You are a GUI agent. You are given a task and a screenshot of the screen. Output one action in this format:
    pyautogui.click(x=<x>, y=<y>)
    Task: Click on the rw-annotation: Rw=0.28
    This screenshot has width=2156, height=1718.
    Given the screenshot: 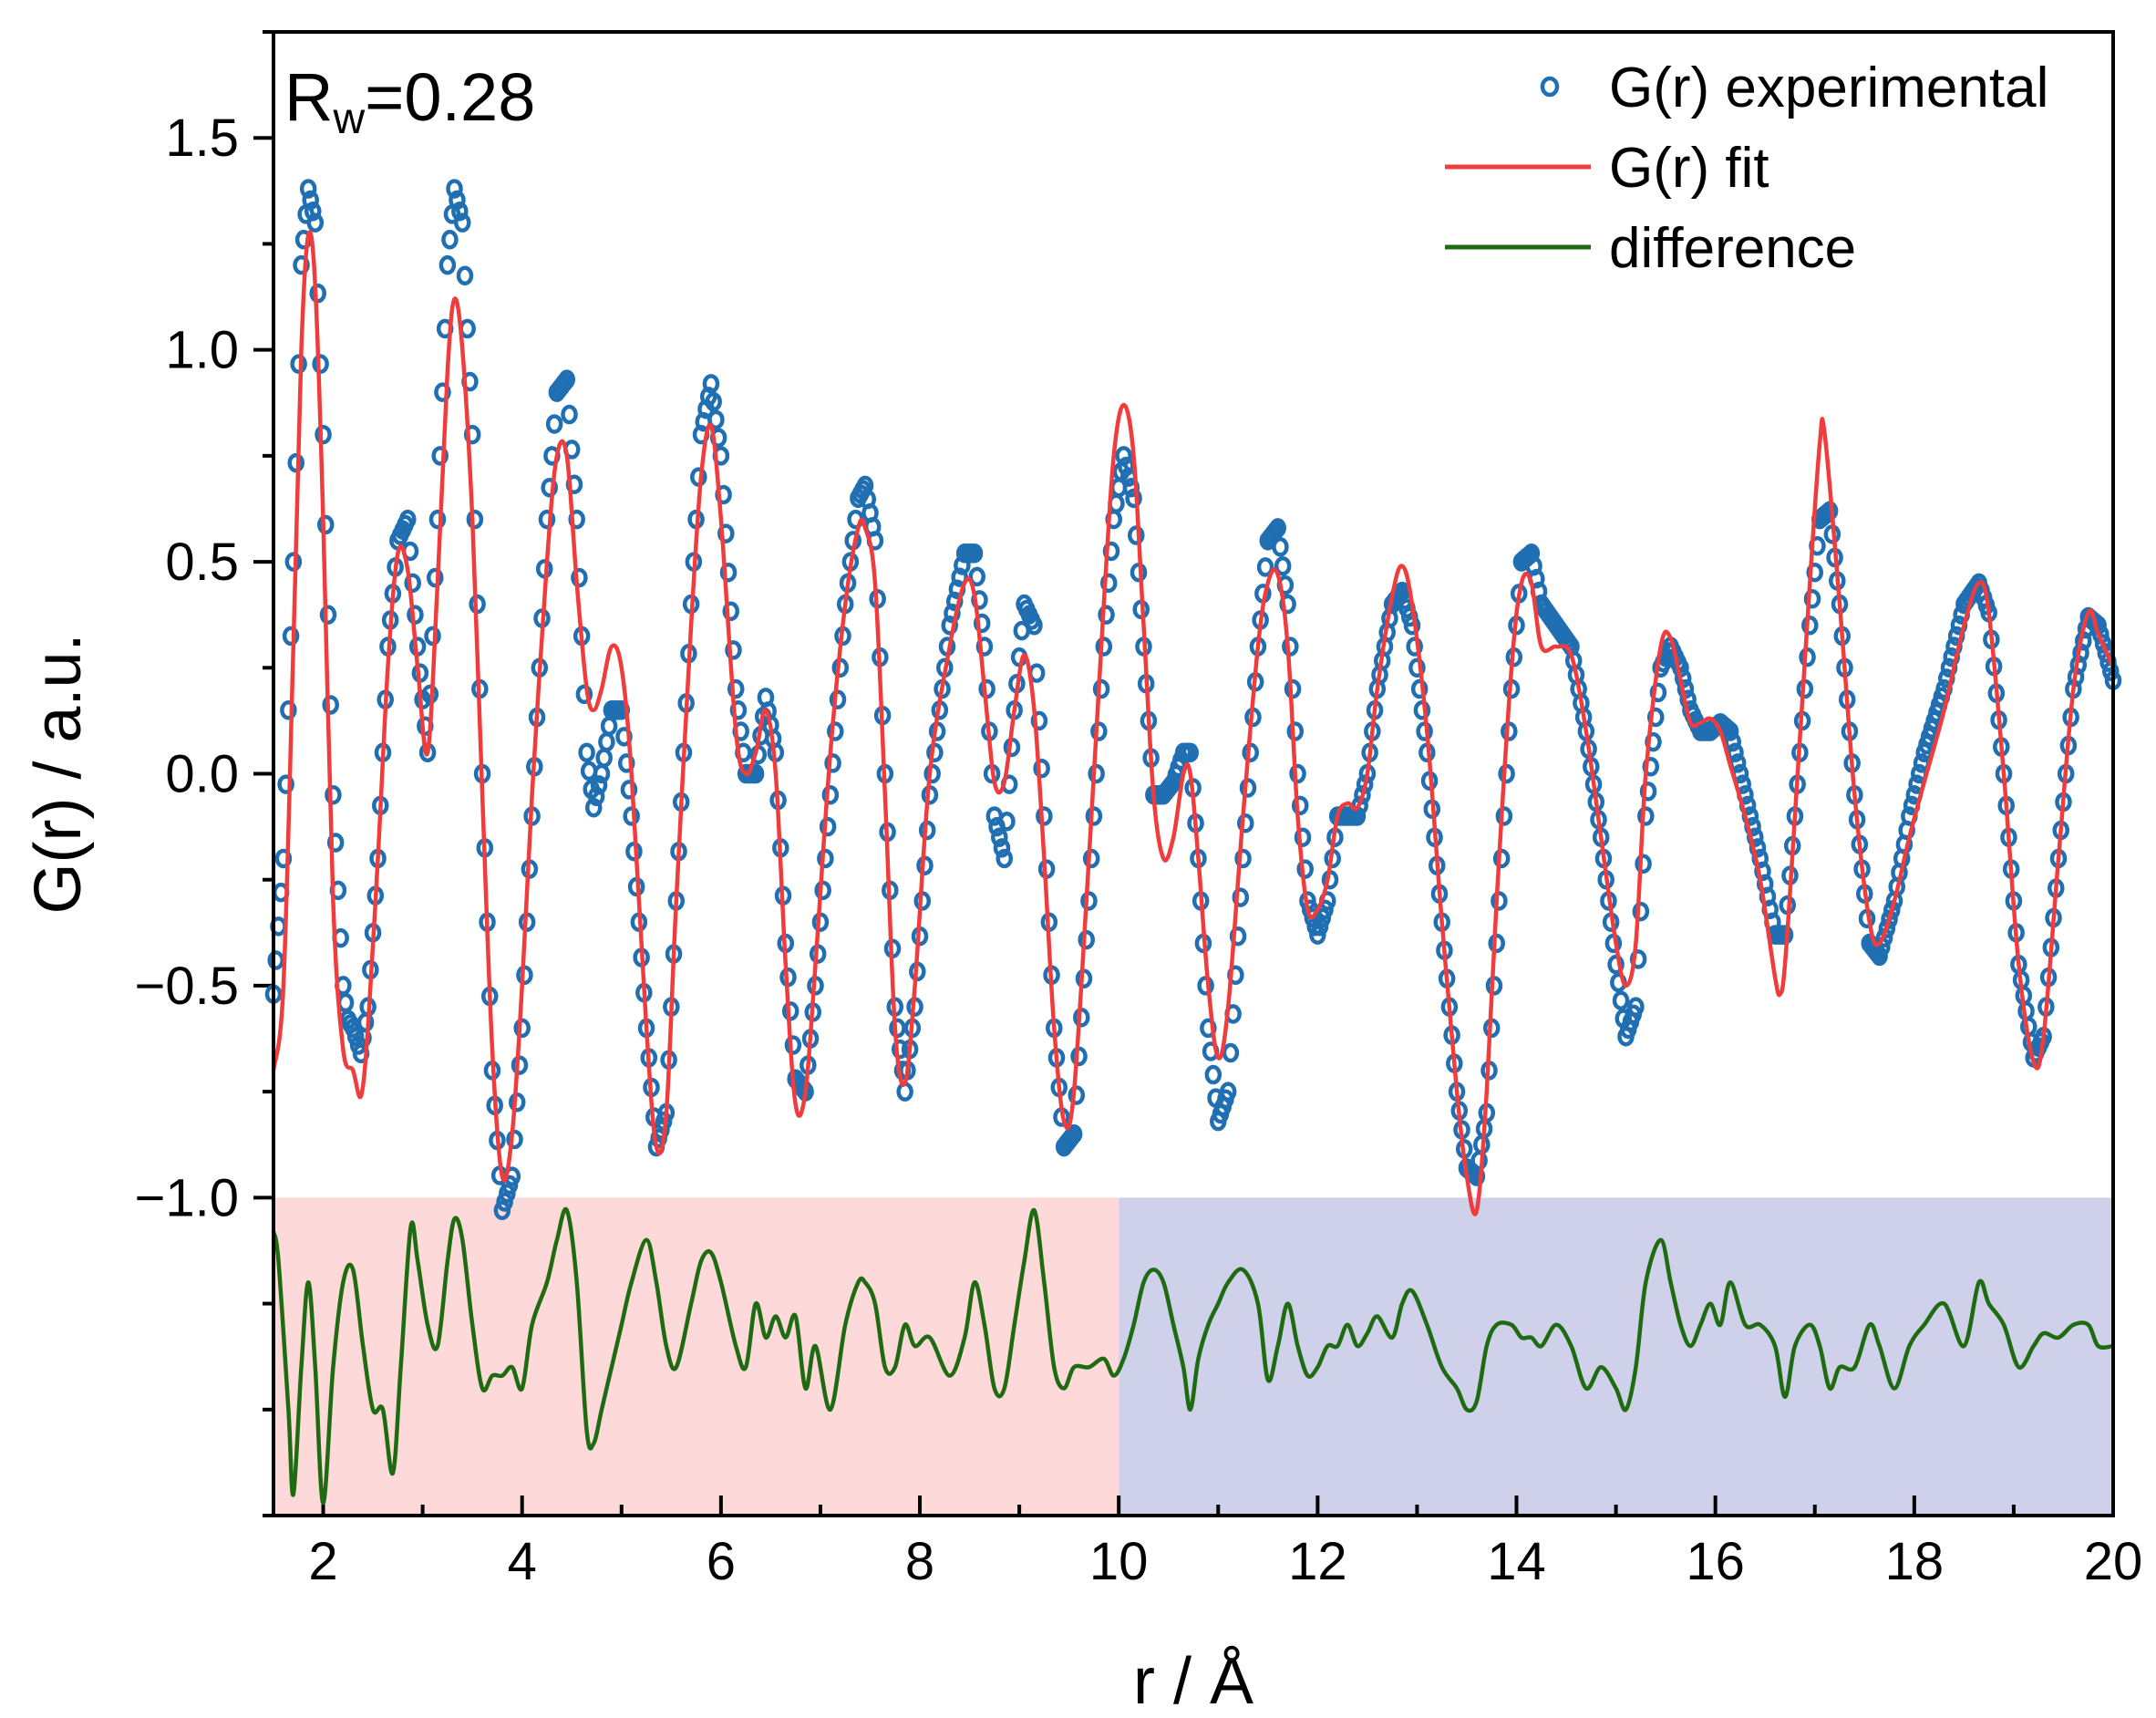 What is the action you would take?
    pyautogui.click(x=409, y=101)
    